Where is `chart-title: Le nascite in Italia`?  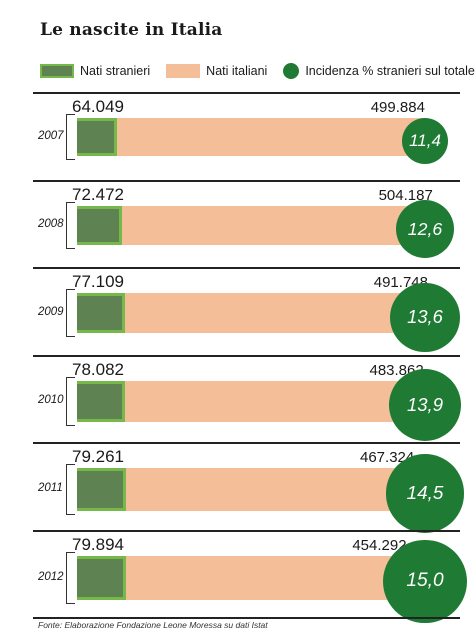 chart-title: Le nascite in Italia is located at coordinates (131, 30).